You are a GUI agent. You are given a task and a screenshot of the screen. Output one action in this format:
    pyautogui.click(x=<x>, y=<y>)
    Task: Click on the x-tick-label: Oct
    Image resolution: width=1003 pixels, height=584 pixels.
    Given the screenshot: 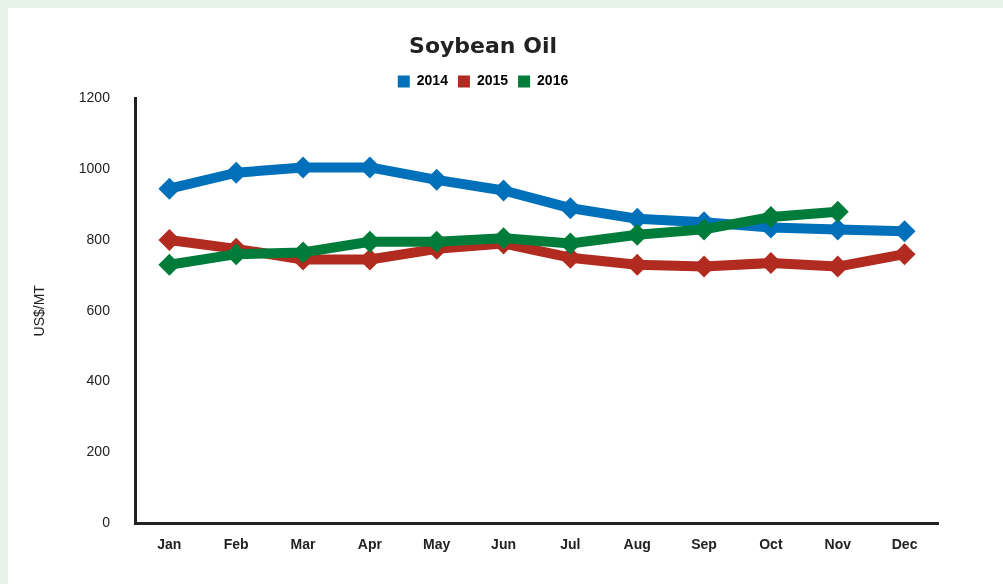 What is the action you would take?
    pyautogui.click(x=771, y=544)
    